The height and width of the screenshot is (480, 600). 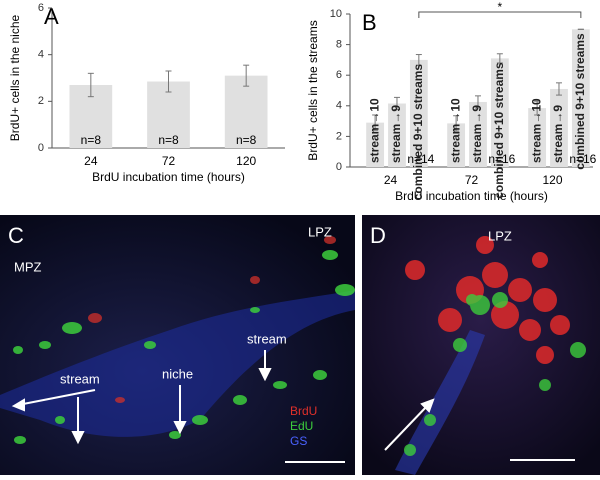 I want to click on significance-label: *, so click(x=500, y=7).